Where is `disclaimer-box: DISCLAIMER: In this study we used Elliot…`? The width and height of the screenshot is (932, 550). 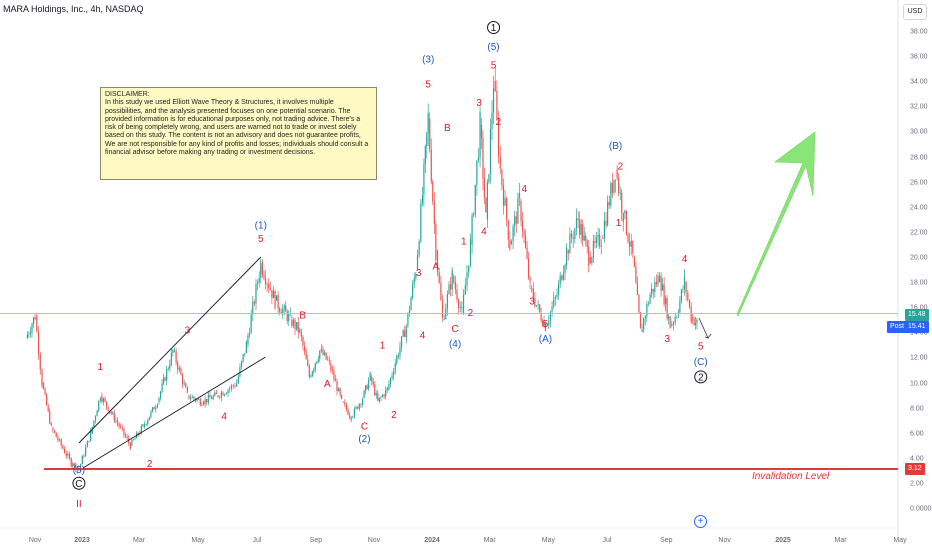
disclaimer-box: DISCLAIMER: In this study we used Elliot… is located at coordinates (238, 133).